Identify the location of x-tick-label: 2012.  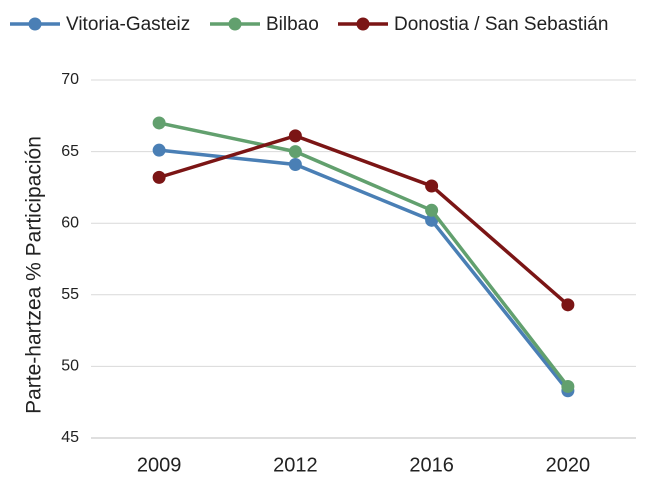
(295, 465).